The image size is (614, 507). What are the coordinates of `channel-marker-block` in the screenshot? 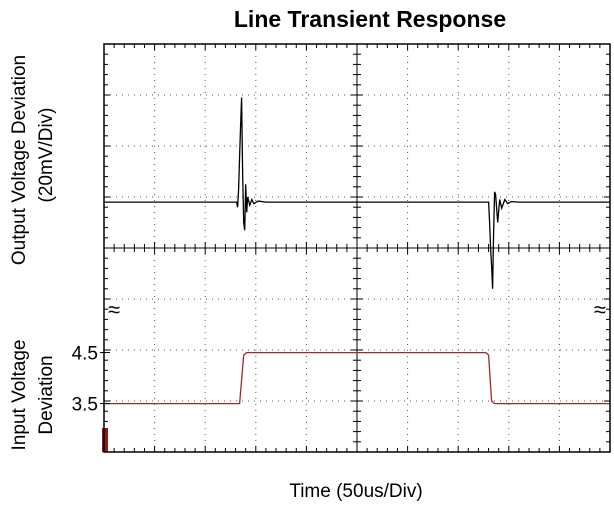 It's located at (105, 440).